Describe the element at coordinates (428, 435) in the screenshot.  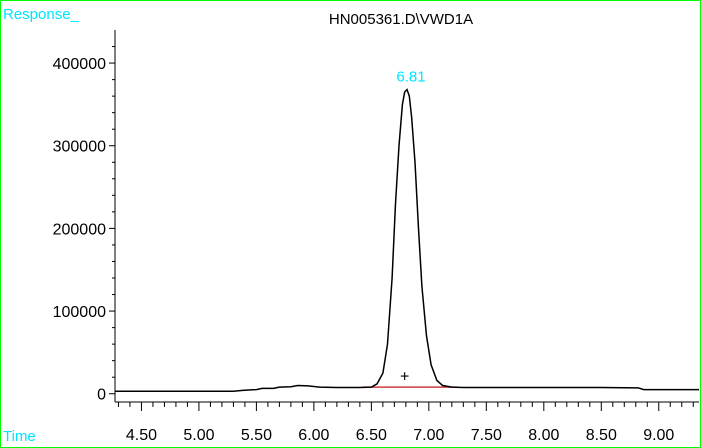
I see `x-tick-label: 7.00` at that location.